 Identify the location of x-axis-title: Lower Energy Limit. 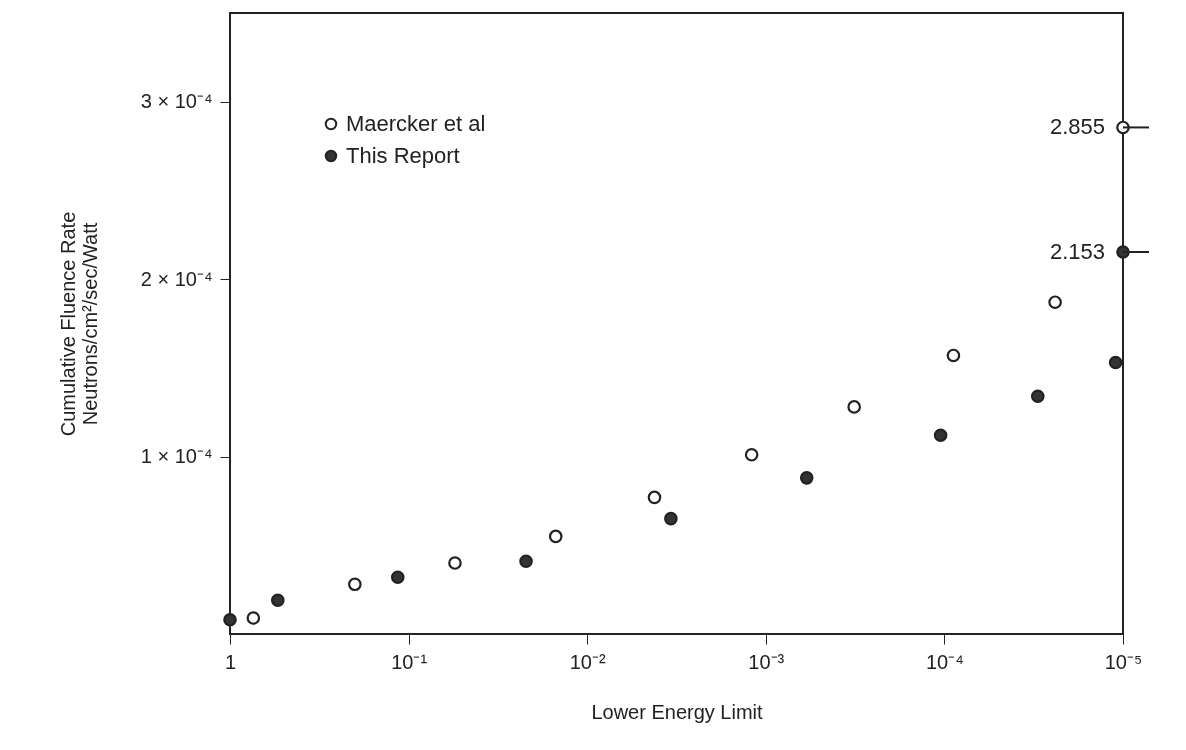
(677, 711).